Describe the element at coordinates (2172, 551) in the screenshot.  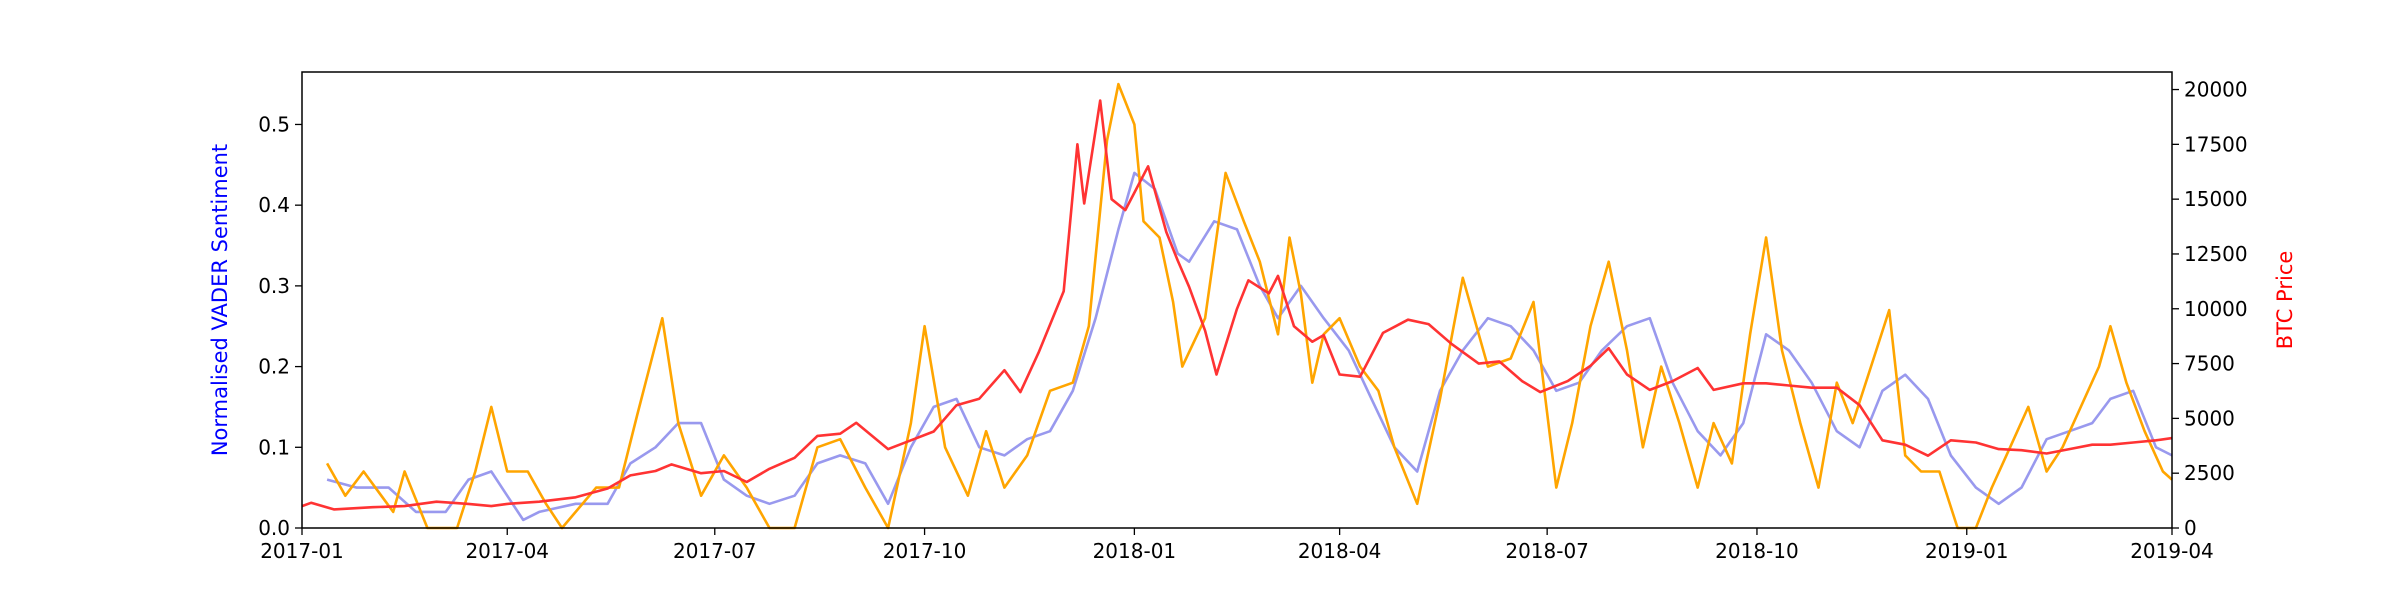
I see `x-tick-label: 2019-04` at that location.